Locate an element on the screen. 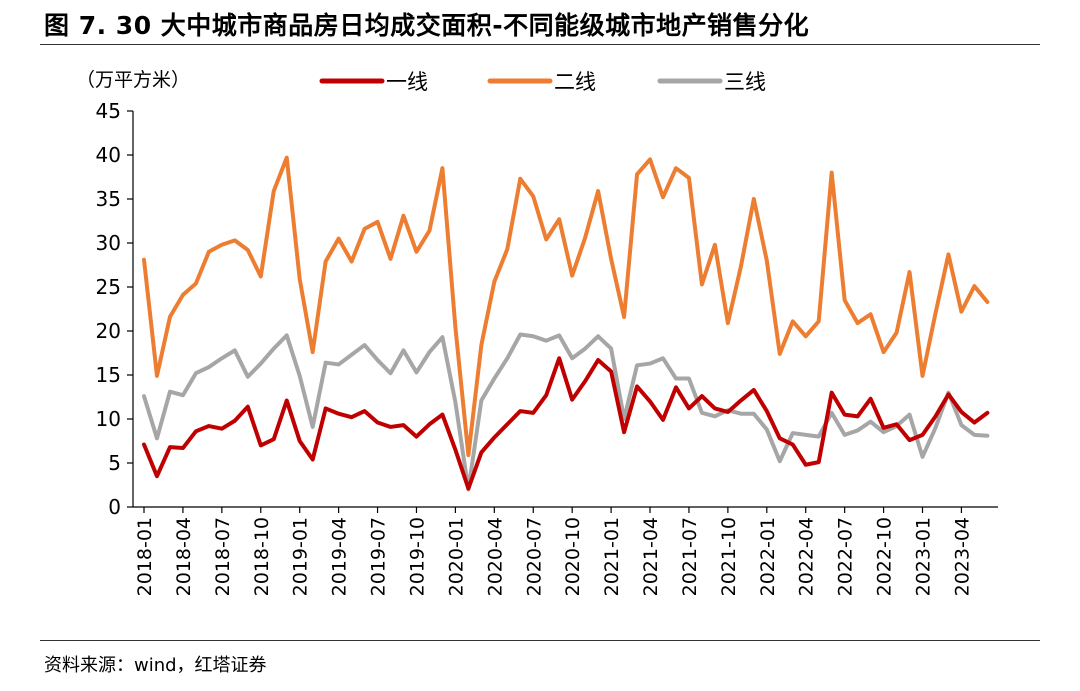 This screenshot has height=691, width=1080. x-tick-label: 2018-10 is located at coordinates (262, 556).